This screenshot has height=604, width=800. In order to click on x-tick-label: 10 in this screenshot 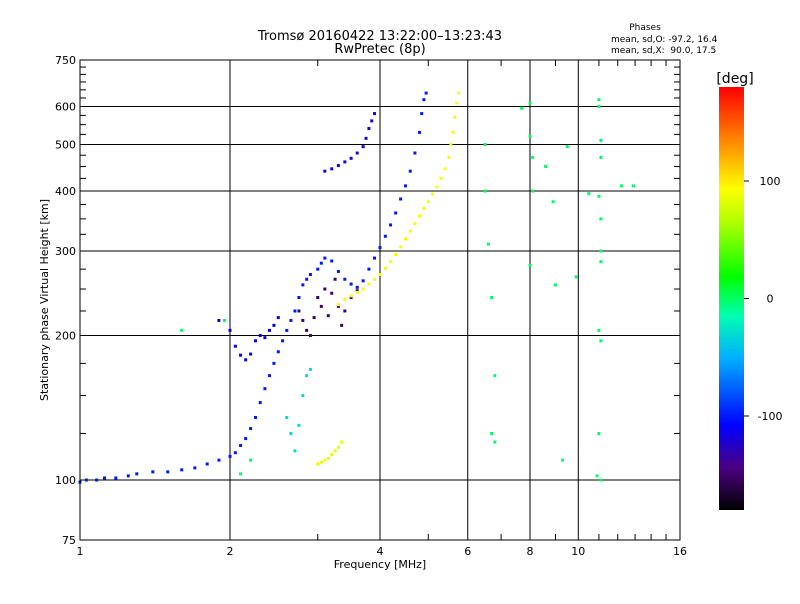, I will do `click(578, 551)`.